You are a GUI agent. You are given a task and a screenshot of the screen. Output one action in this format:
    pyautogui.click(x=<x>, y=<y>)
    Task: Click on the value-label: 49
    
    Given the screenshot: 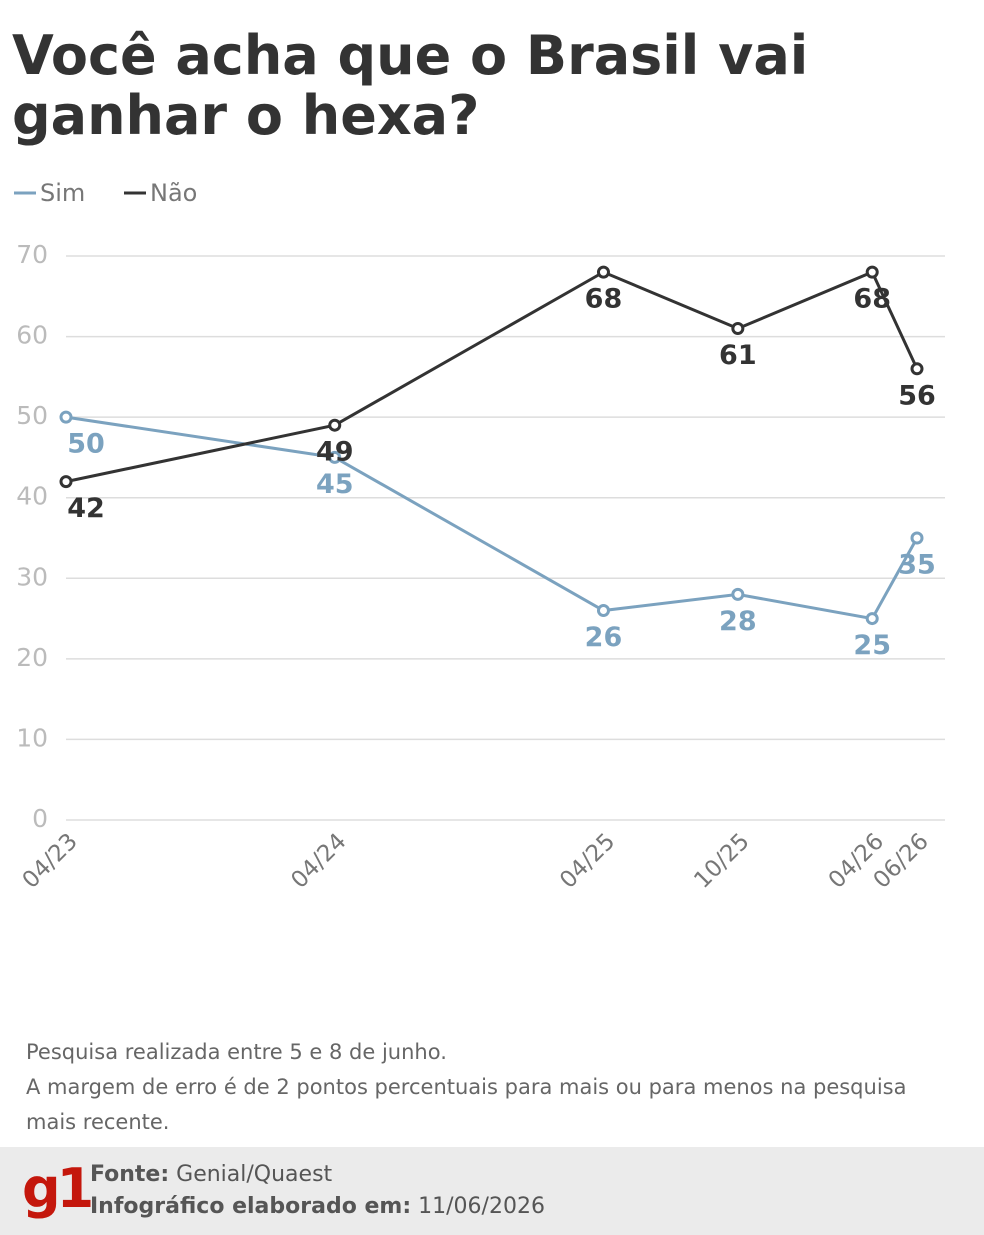 What is the action you would take?
    pyautogui.click(x=335, y=452)
    